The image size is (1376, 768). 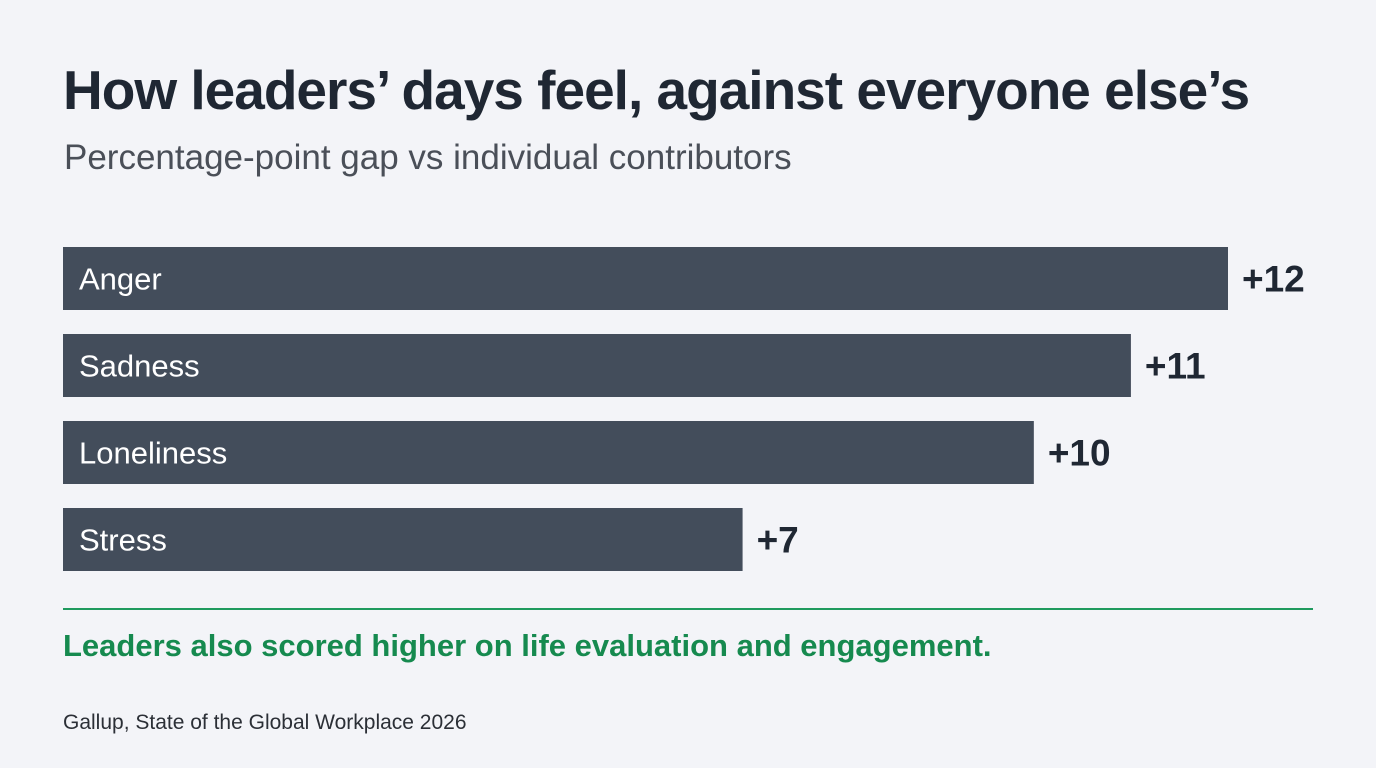 What do you see at coordinates (597, 365) in the screenshot?
I see `bar-sadness` at bounding box center [597, 365].